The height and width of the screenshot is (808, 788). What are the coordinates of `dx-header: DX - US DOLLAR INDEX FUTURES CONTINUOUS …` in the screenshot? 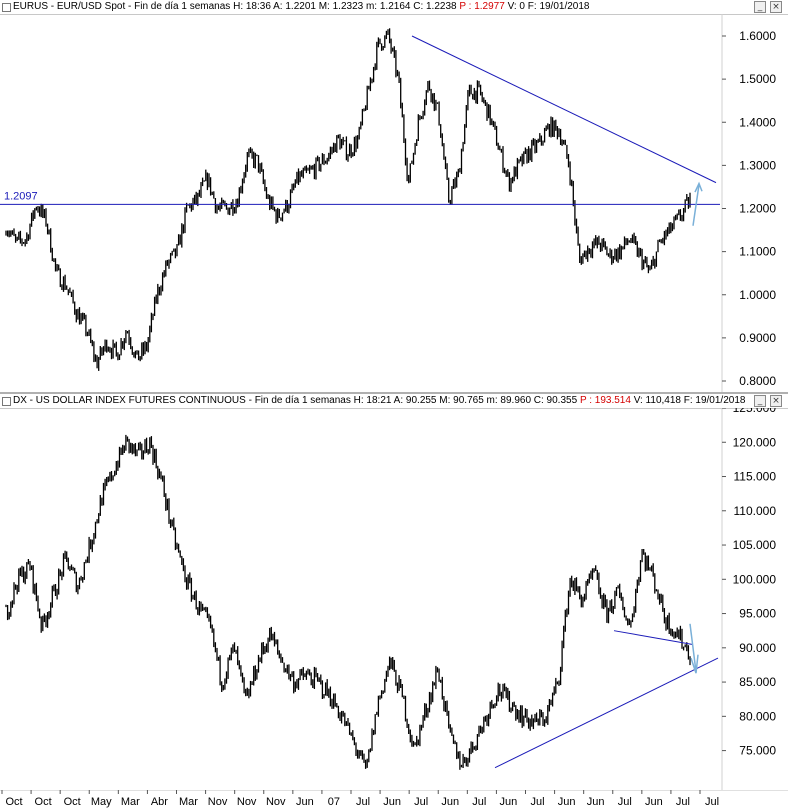 It's located at (394, 401).